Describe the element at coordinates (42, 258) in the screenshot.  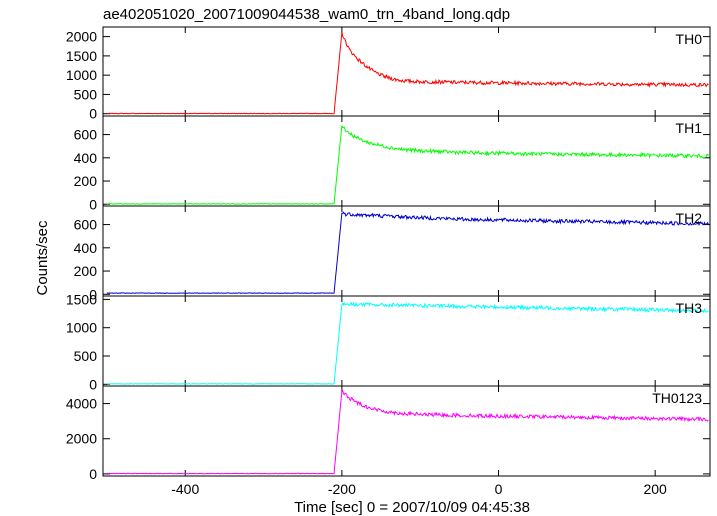
I see `y-axis-label: Counts/sec` at that location.